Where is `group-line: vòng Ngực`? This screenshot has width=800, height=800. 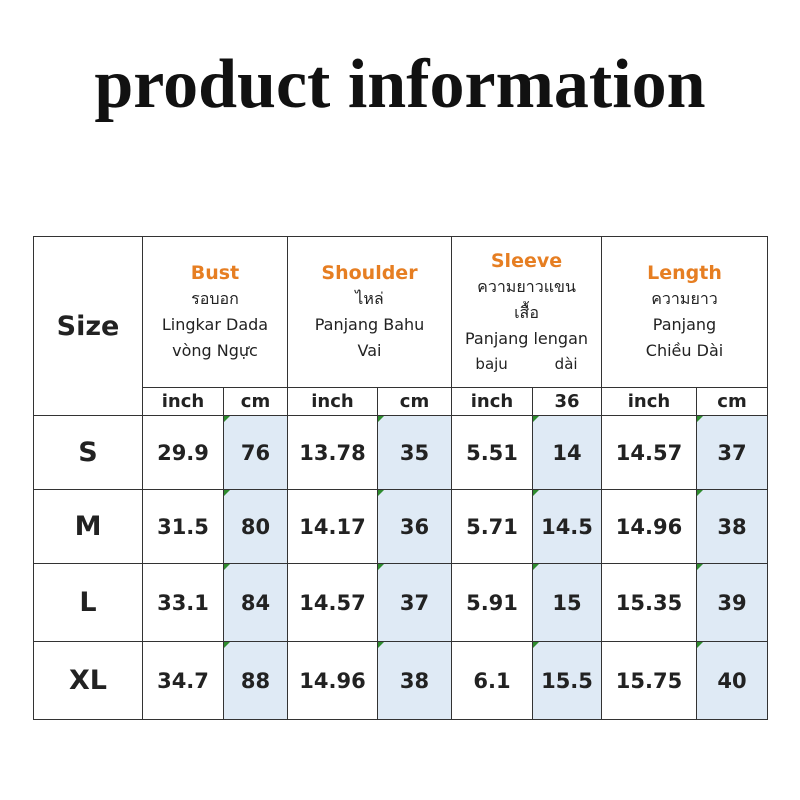 group-line: vòng Ngực is located at coordinates (215, 350).